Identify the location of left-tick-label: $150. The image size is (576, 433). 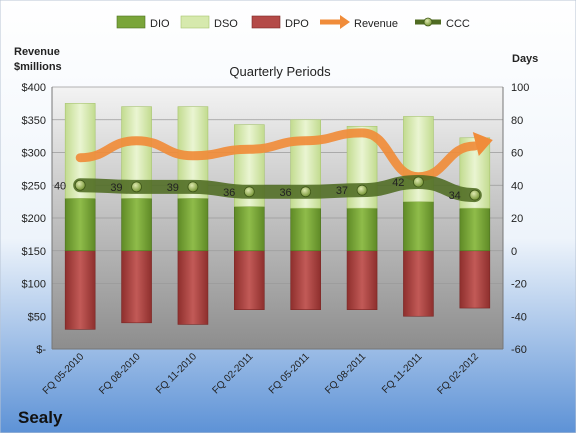
(34, 252).